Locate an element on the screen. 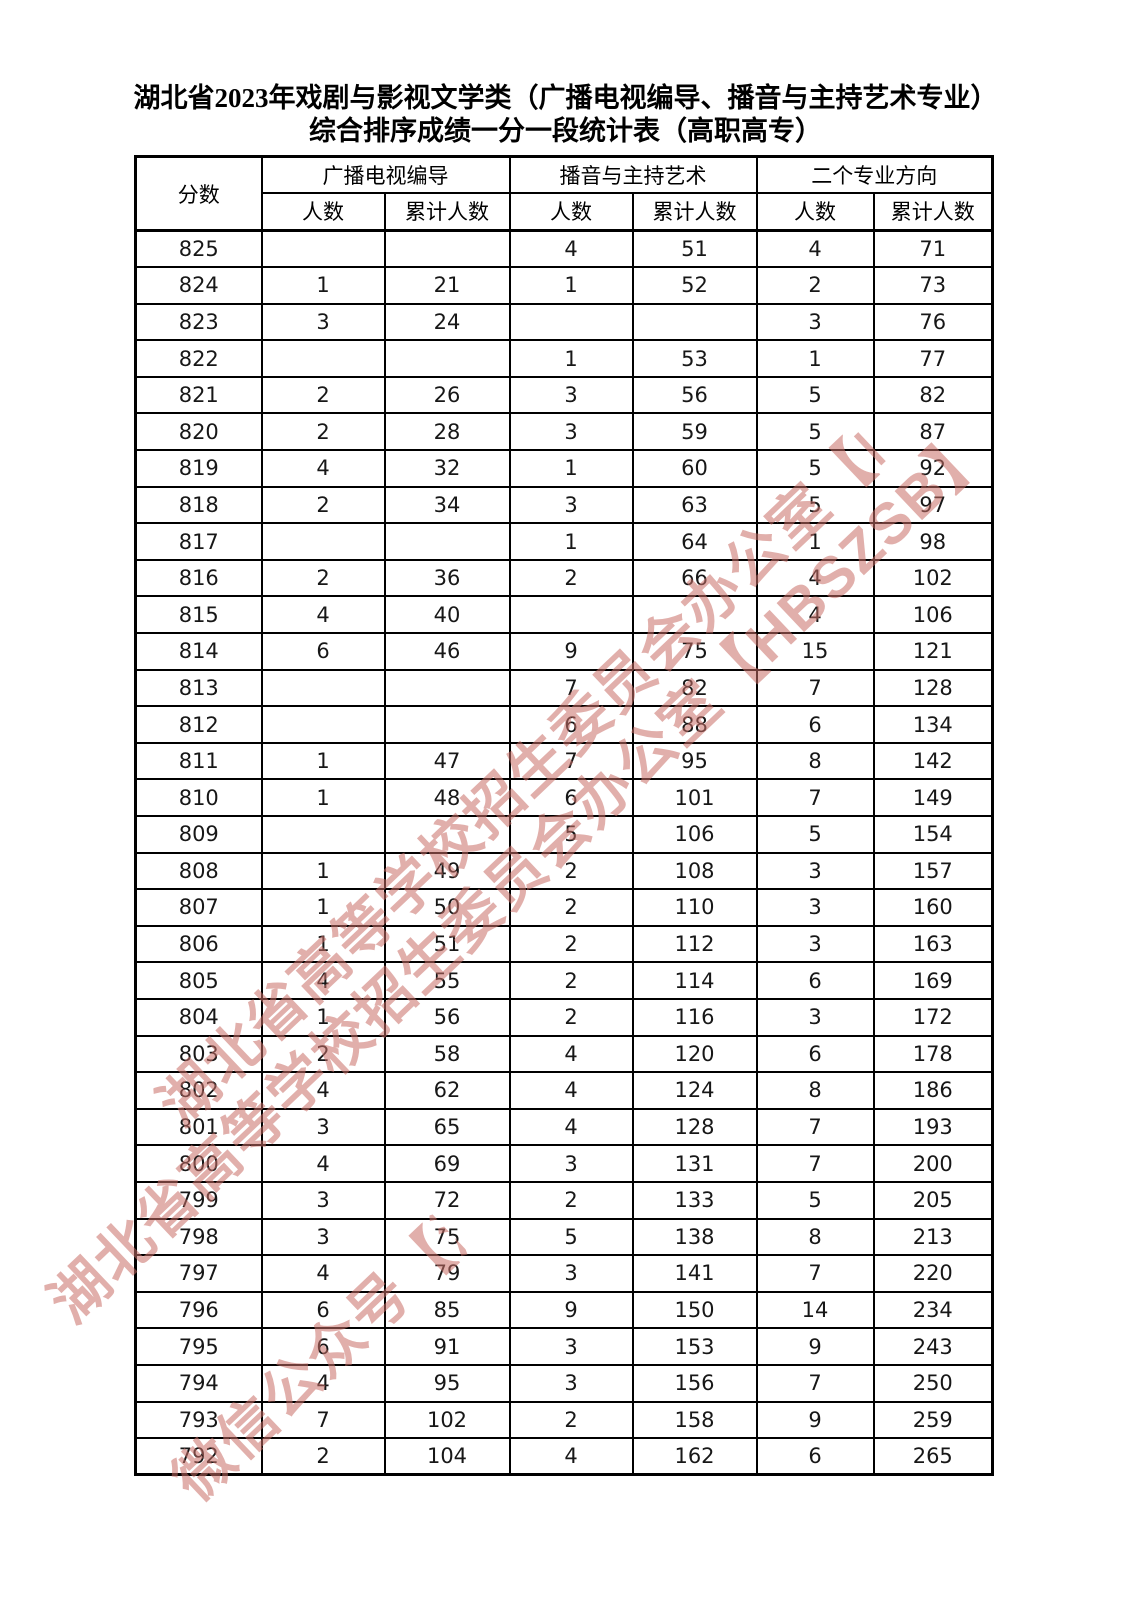 The width and height of the screenshot is (1131, 1600). column-header-cumulative-1: 累计人数 is located at coordinates (447, 211).